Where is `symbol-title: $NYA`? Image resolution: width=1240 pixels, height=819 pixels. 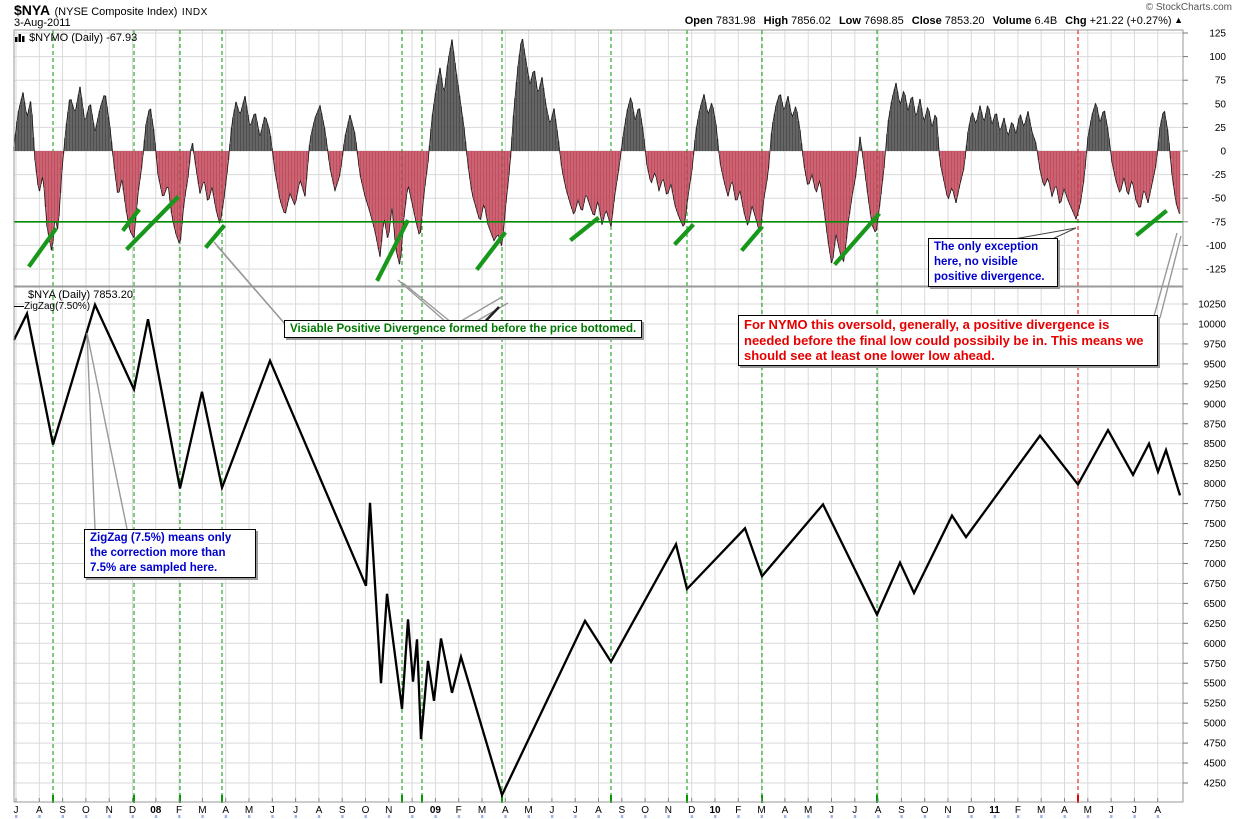 symbol-title: $NYA is located at coordinates (32, 10).